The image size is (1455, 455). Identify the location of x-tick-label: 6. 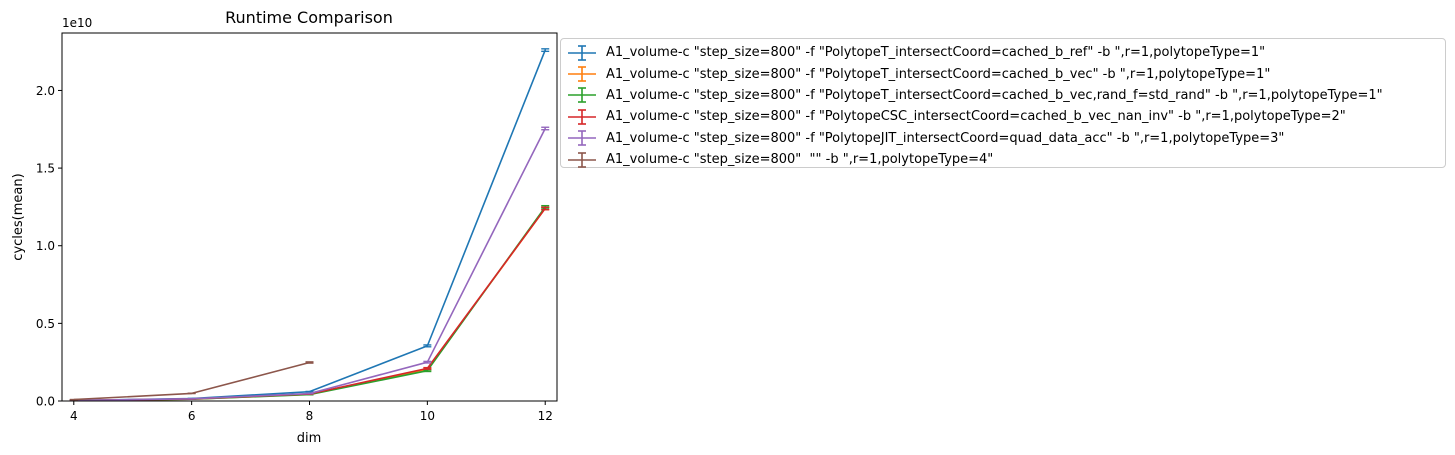
(192, 416).